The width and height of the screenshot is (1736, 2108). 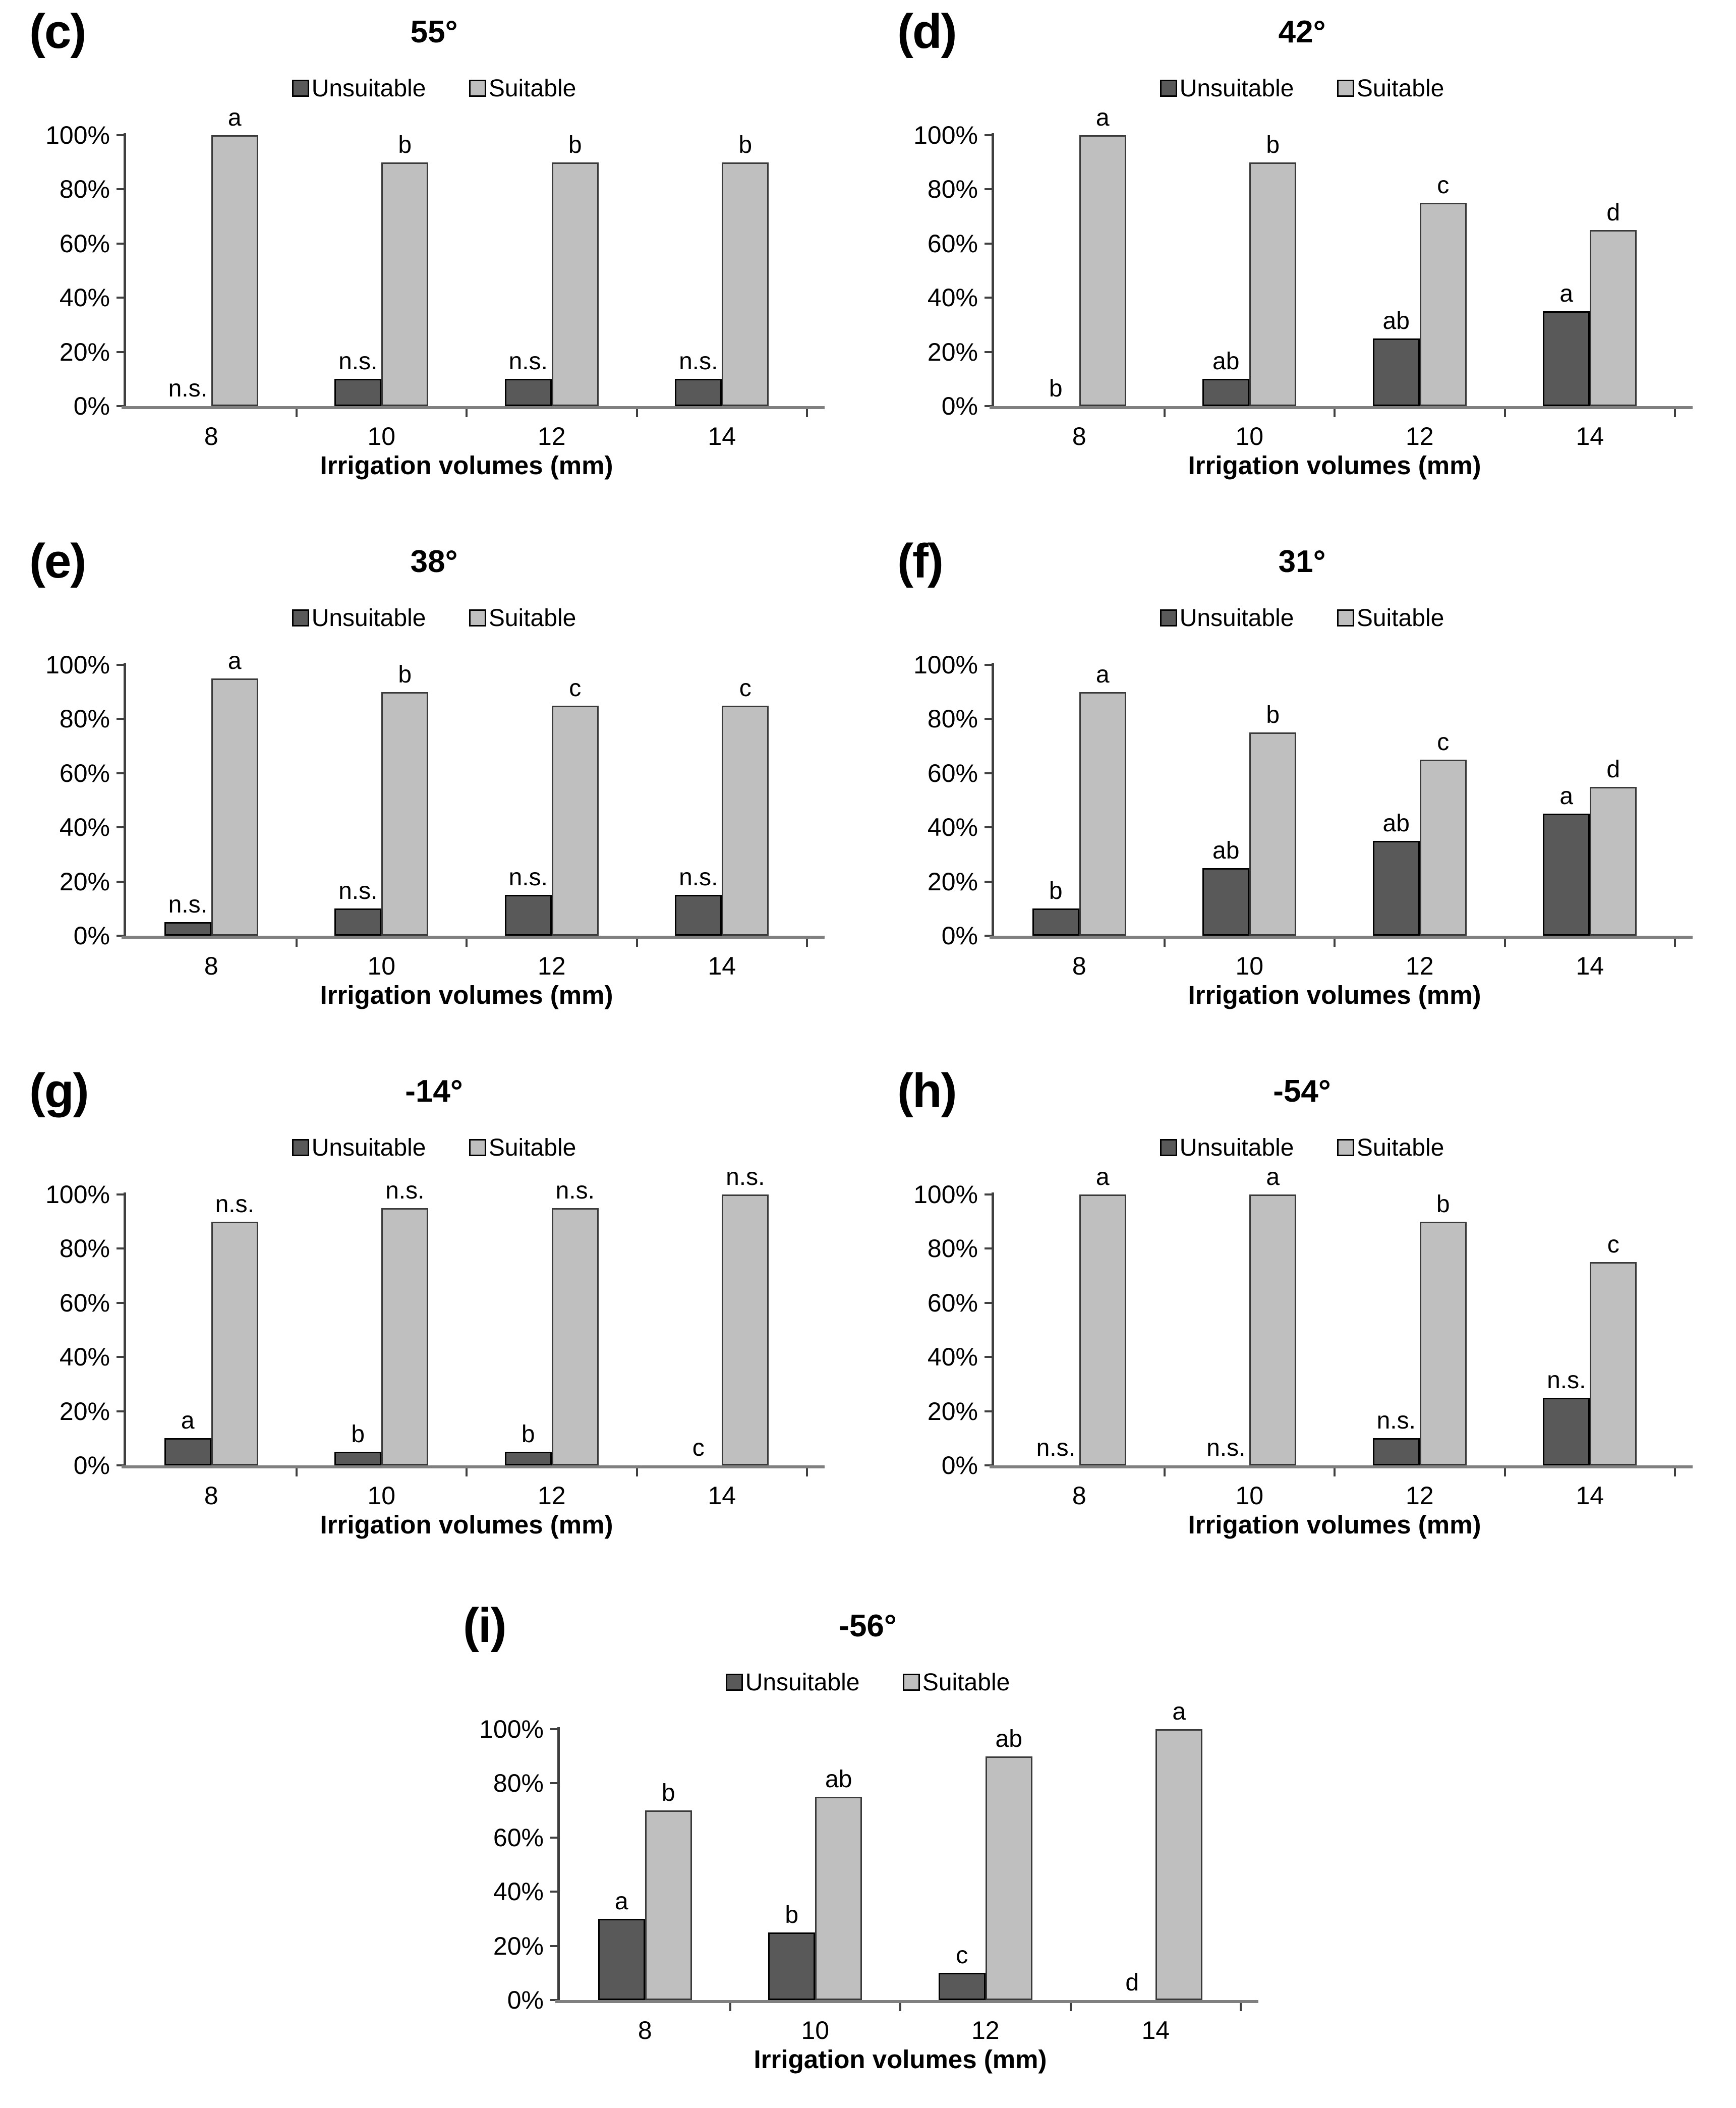 What do you see at coordinates (1341, 937) in the screenshot?
I see `x-axis` at bounding box center [1341, 937].